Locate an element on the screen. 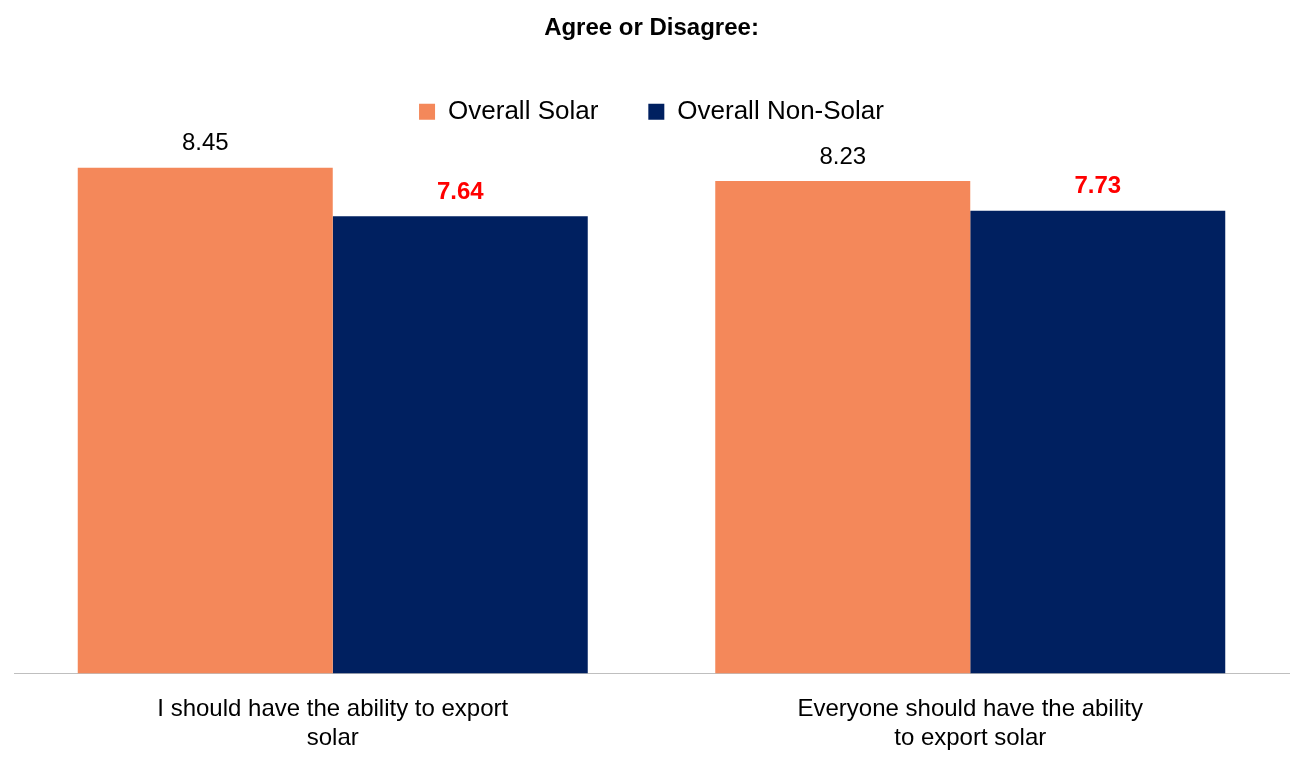  chart-title: Agree or Disagree: is located at coordinates (651, 27).